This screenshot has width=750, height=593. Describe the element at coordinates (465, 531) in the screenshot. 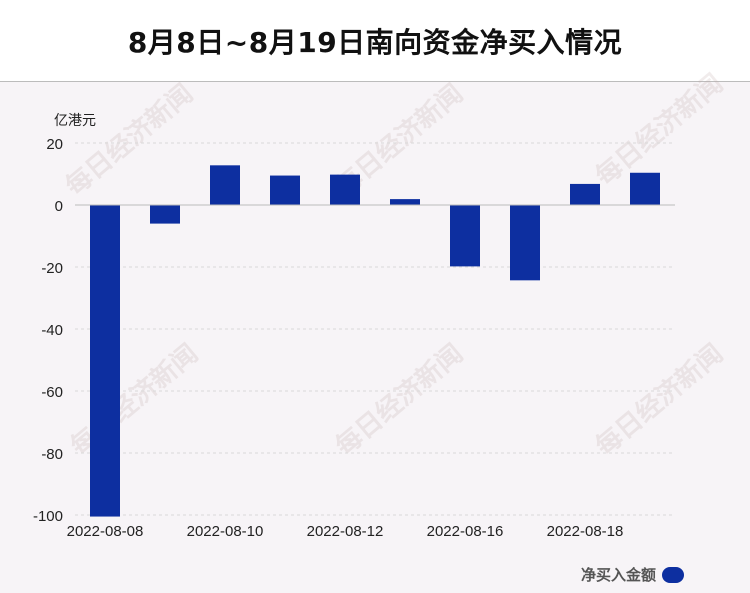

I see `x-tick-label: 2022-08-16` at that location.